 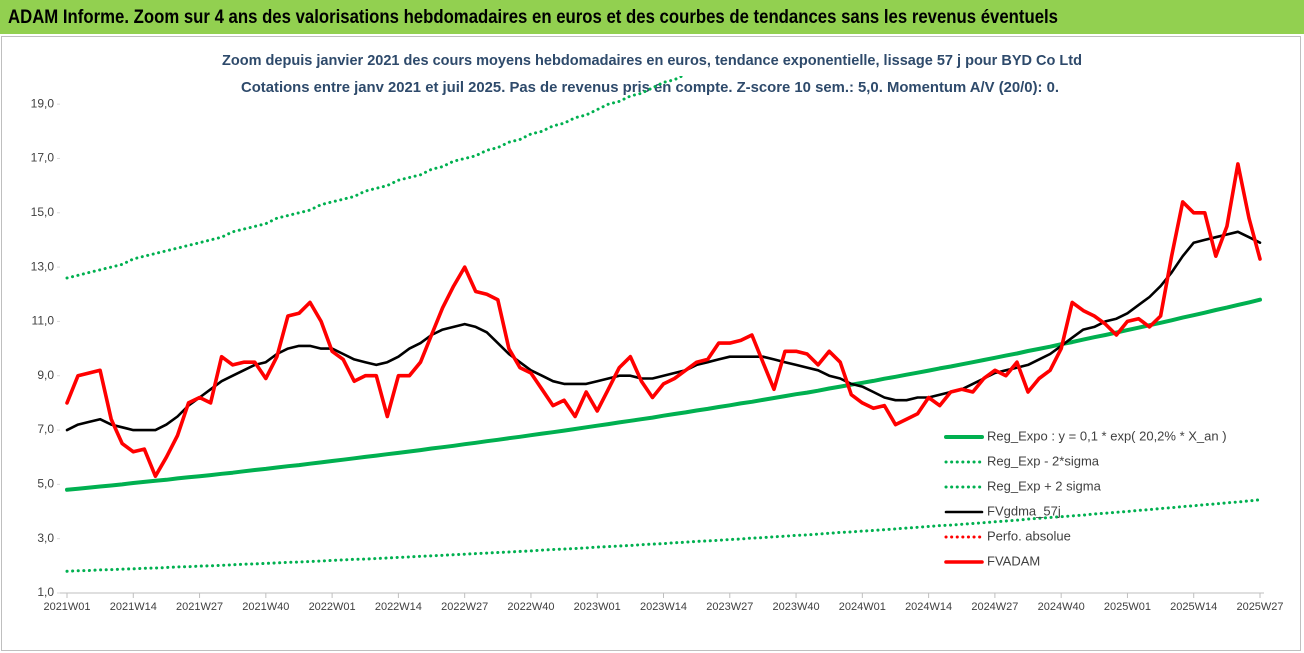 I want to click on legend-label: FVADAM, so click(x=1013, y=560).